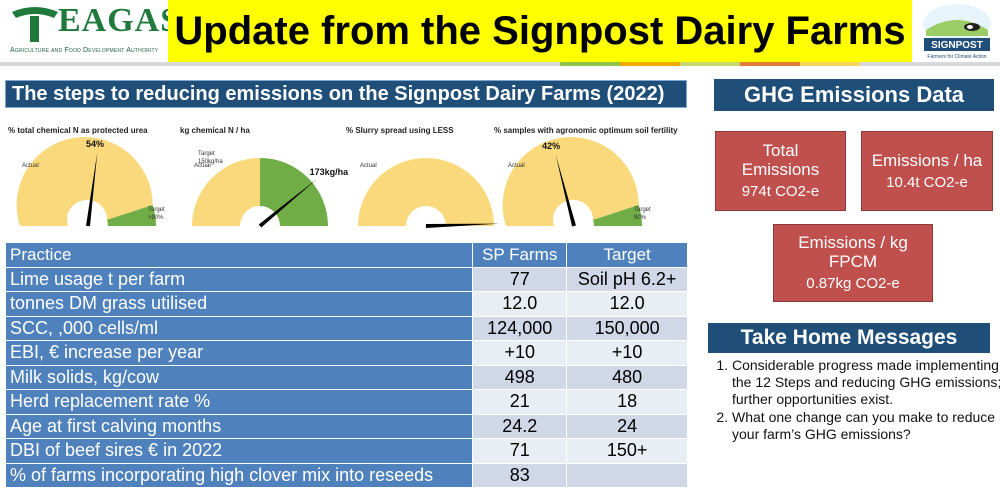 The height and width of the screenshot is (500, 1000). I want to click on emissions-per-ha-label: Emissions / ha, so click(927, 160).